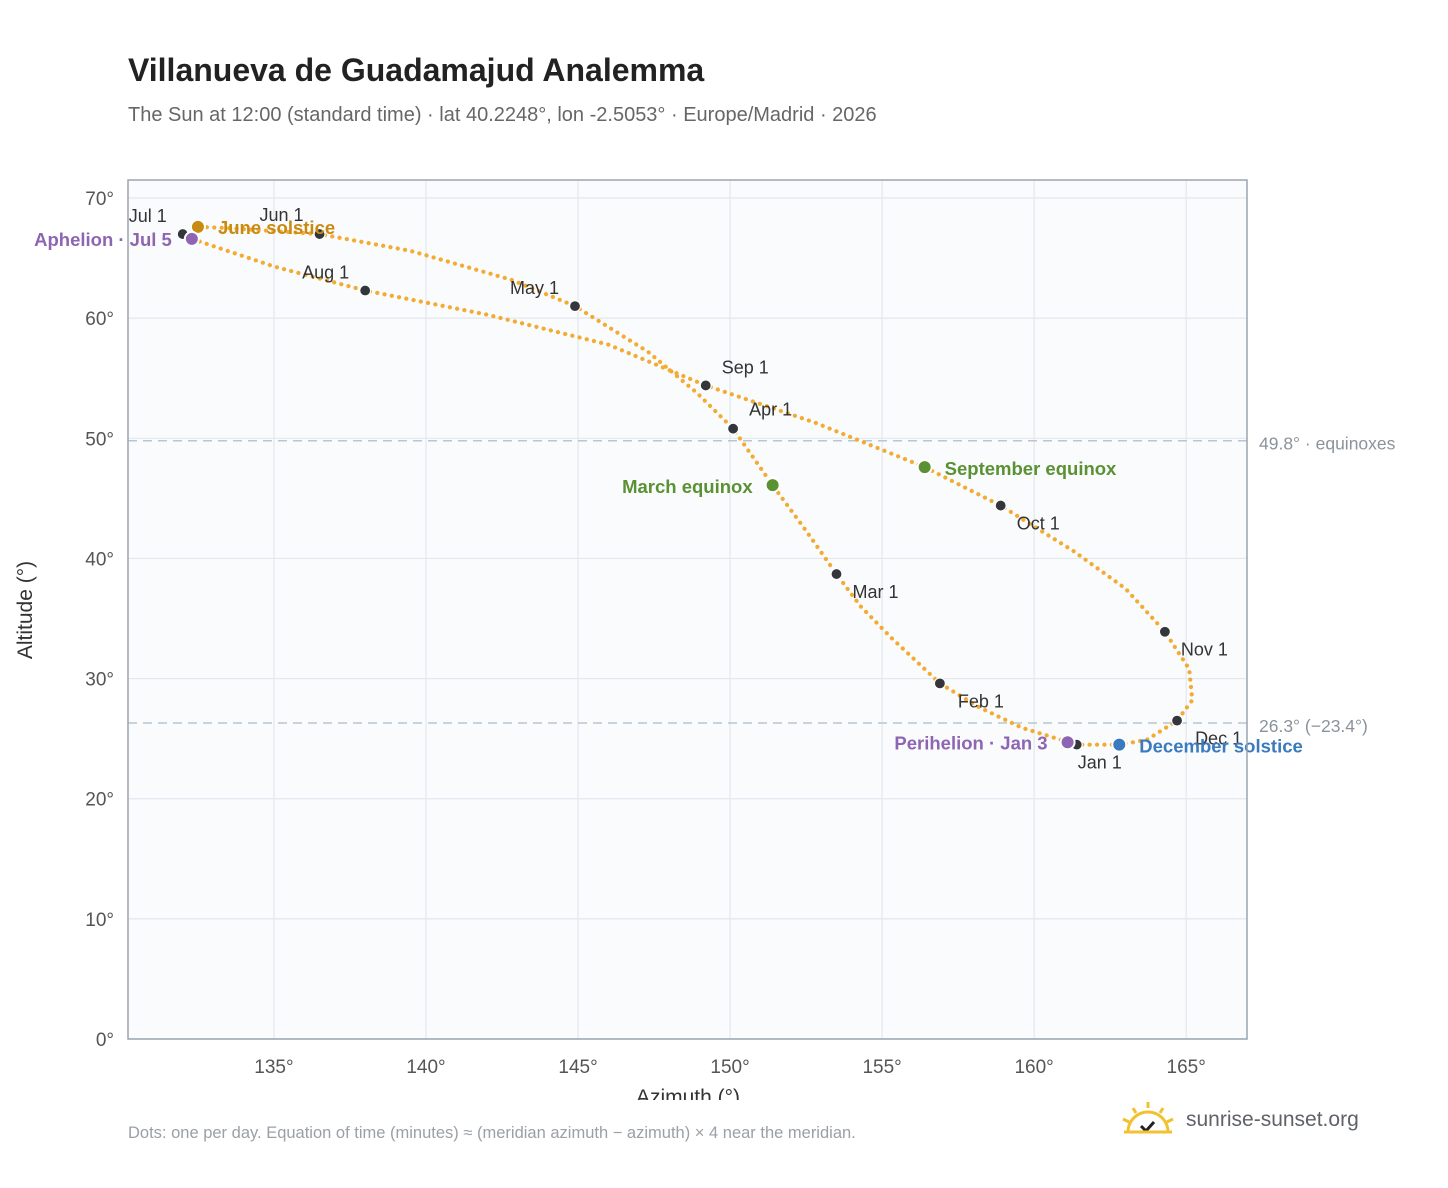  What do you see at coordinates (1100, 763) in the screenshot?
I see `month-label: Jan 1` at bounding box center [1100, 763].